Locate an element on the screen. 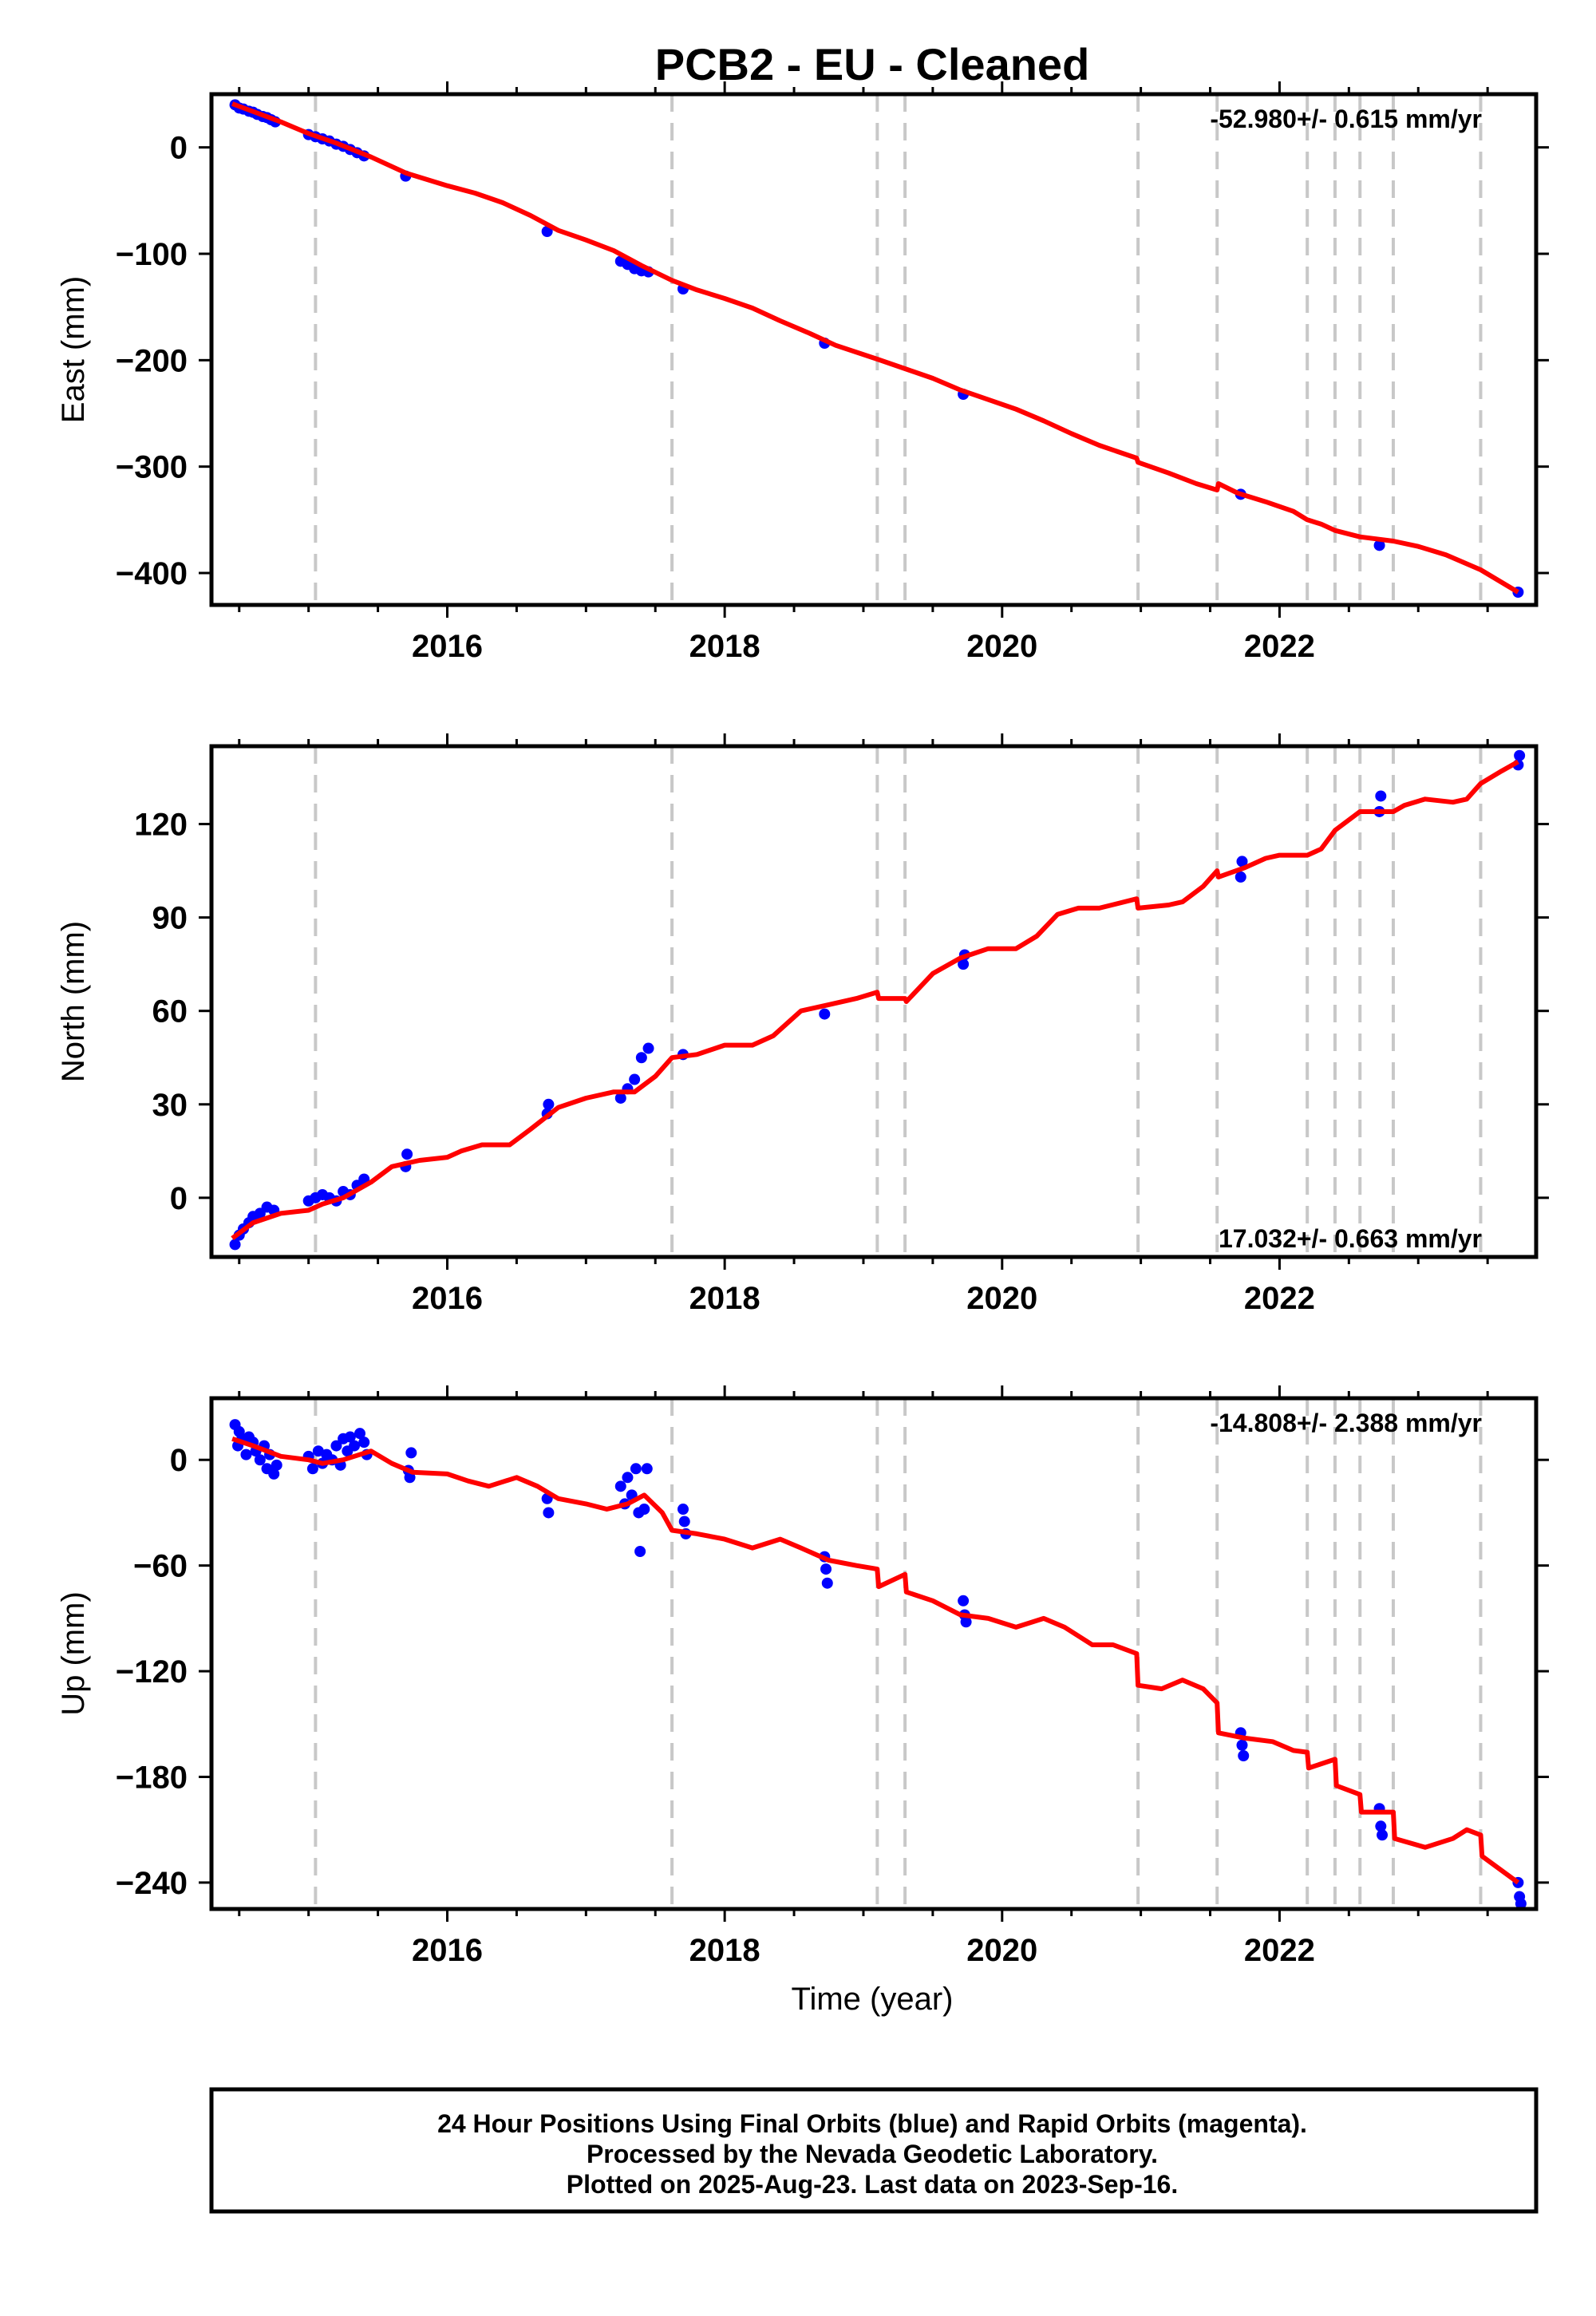  x-tick-label-north: 2022 is located at coordinates (1279, 1298).